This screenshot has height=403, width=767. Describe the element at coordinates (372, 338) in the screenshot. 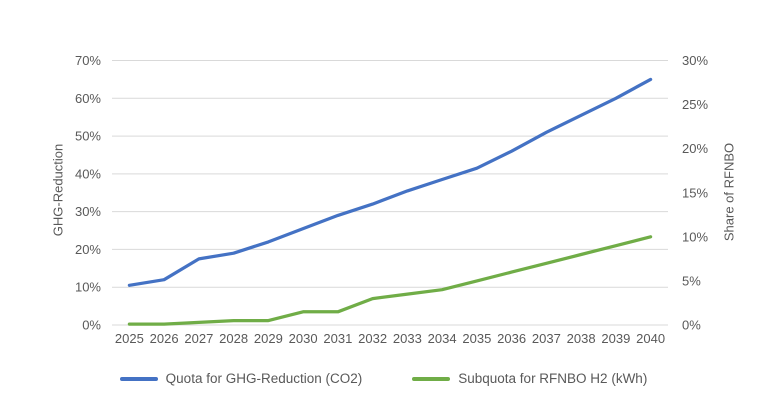

I see `x-axis-tick-2032: 2032` at that location.